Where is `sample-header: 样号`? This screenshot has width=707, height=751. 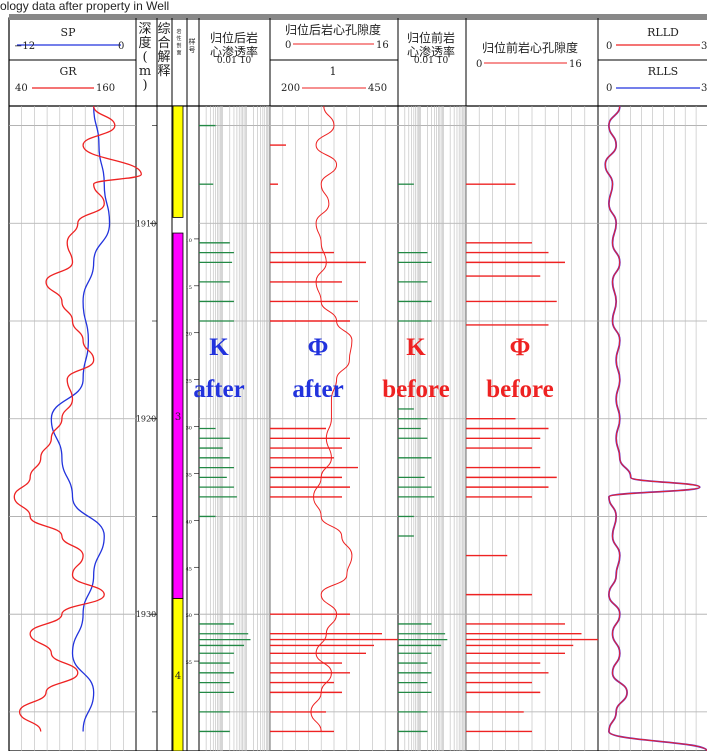
sample-header: 样号 is located at coordinates (192, 45).